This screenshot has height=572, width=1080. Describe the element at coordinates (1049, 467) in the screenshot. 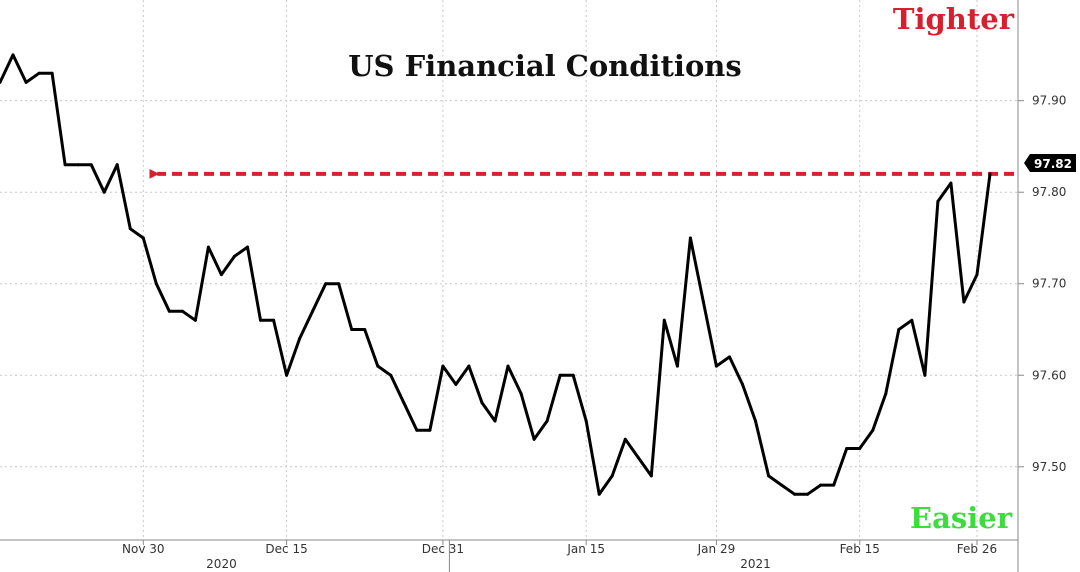

I see `y-tick-label-0: 97.50` at that location.